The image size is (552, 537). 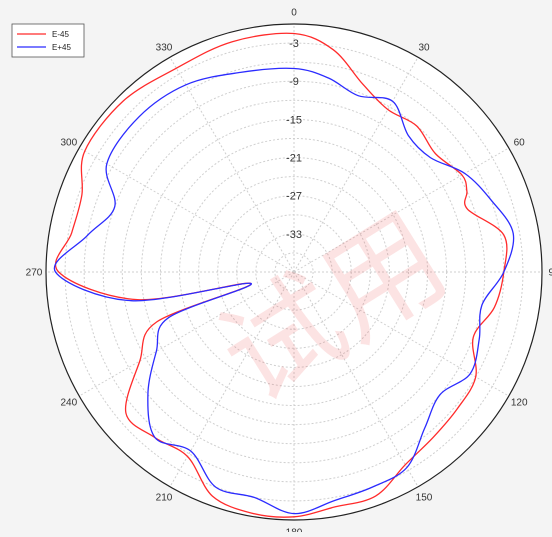 I want to click on legend-label: E+45, so click(x=61, y=47).